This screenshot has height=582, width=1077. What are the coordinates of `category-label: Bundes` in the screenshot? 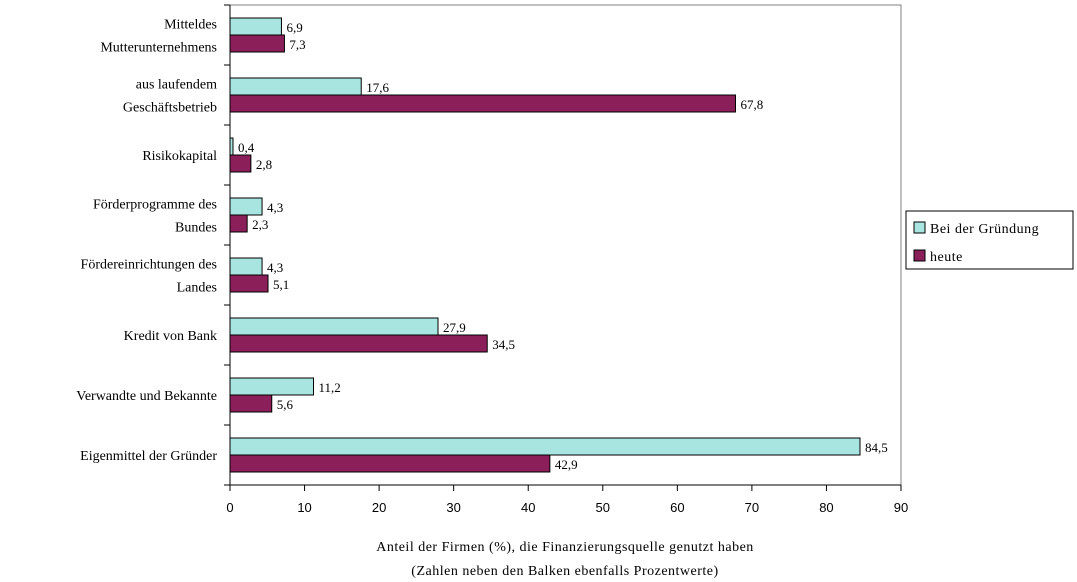 It's located at (196, 228).